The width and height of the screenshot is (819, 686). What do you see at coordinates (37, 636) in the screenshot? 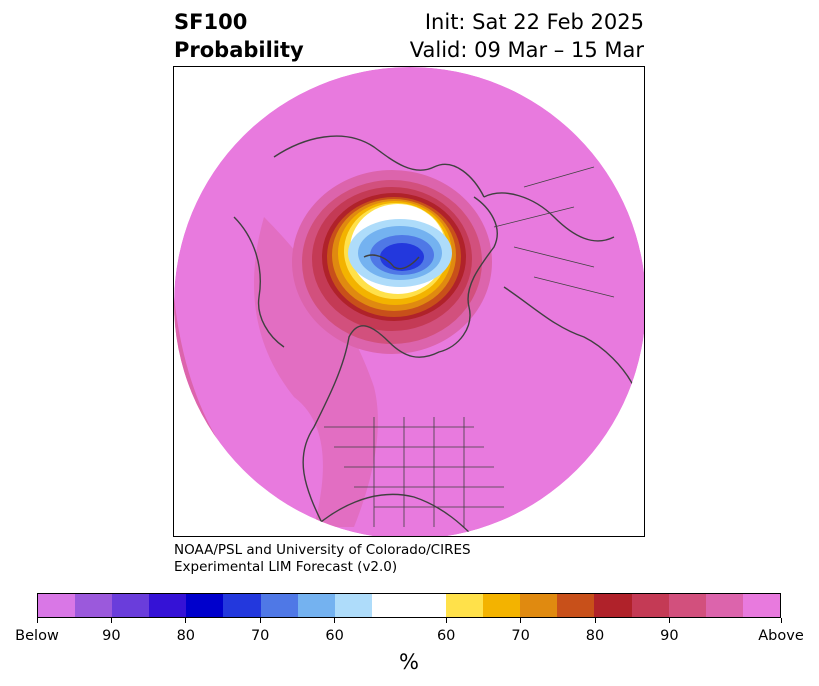
I see `colorbar-tick-label: Below` at bounding box center [37, 636].